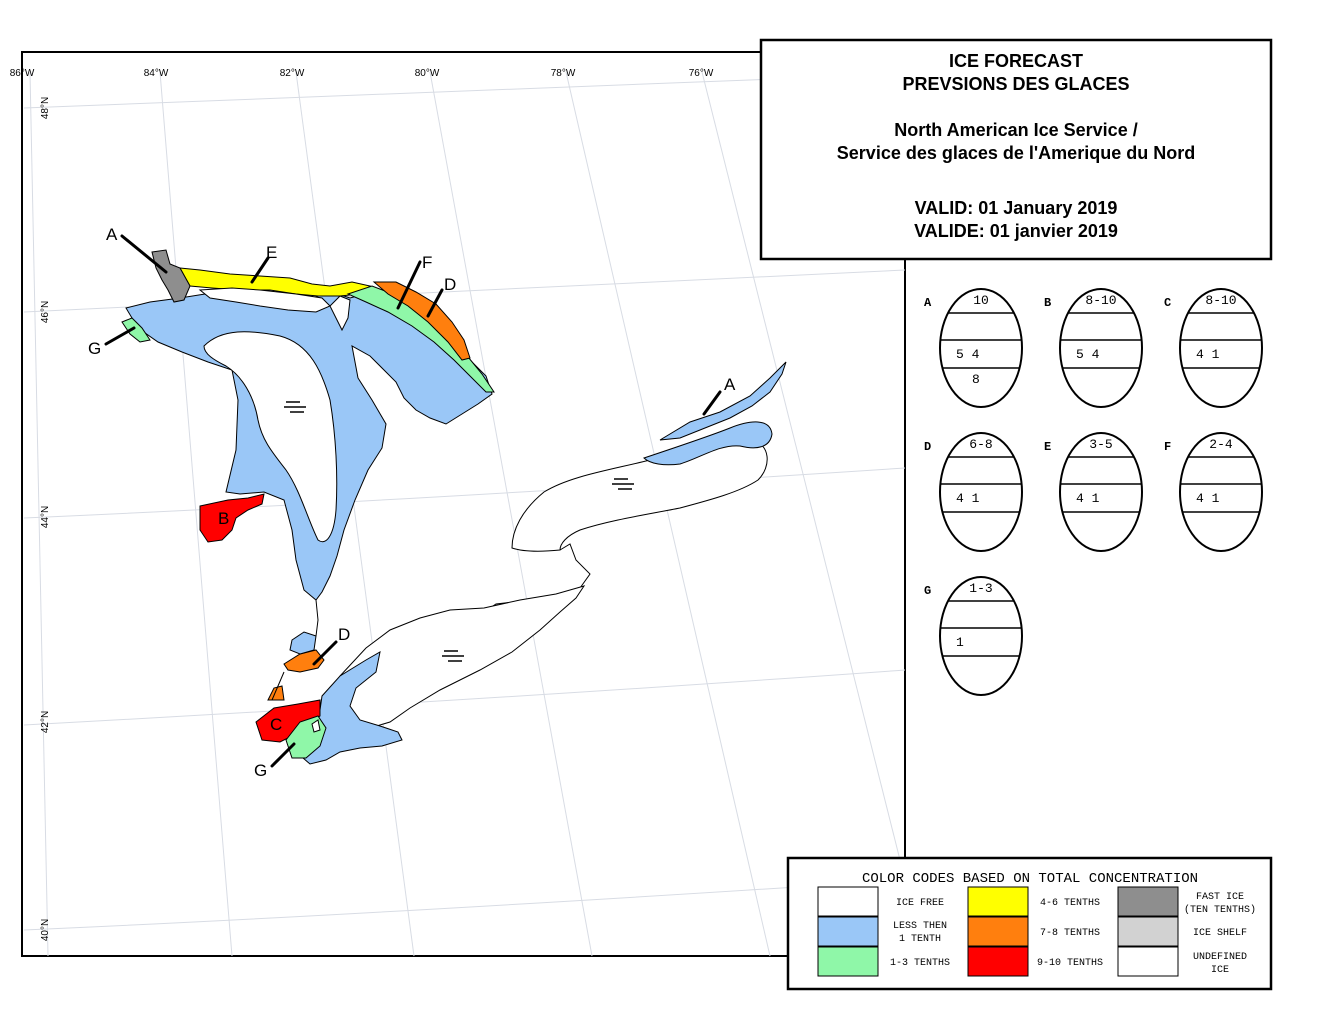  What do you see at coordinates (271, 252) in the screenshot?
I see `map-label-e: E` at bounding box center [271, 252].